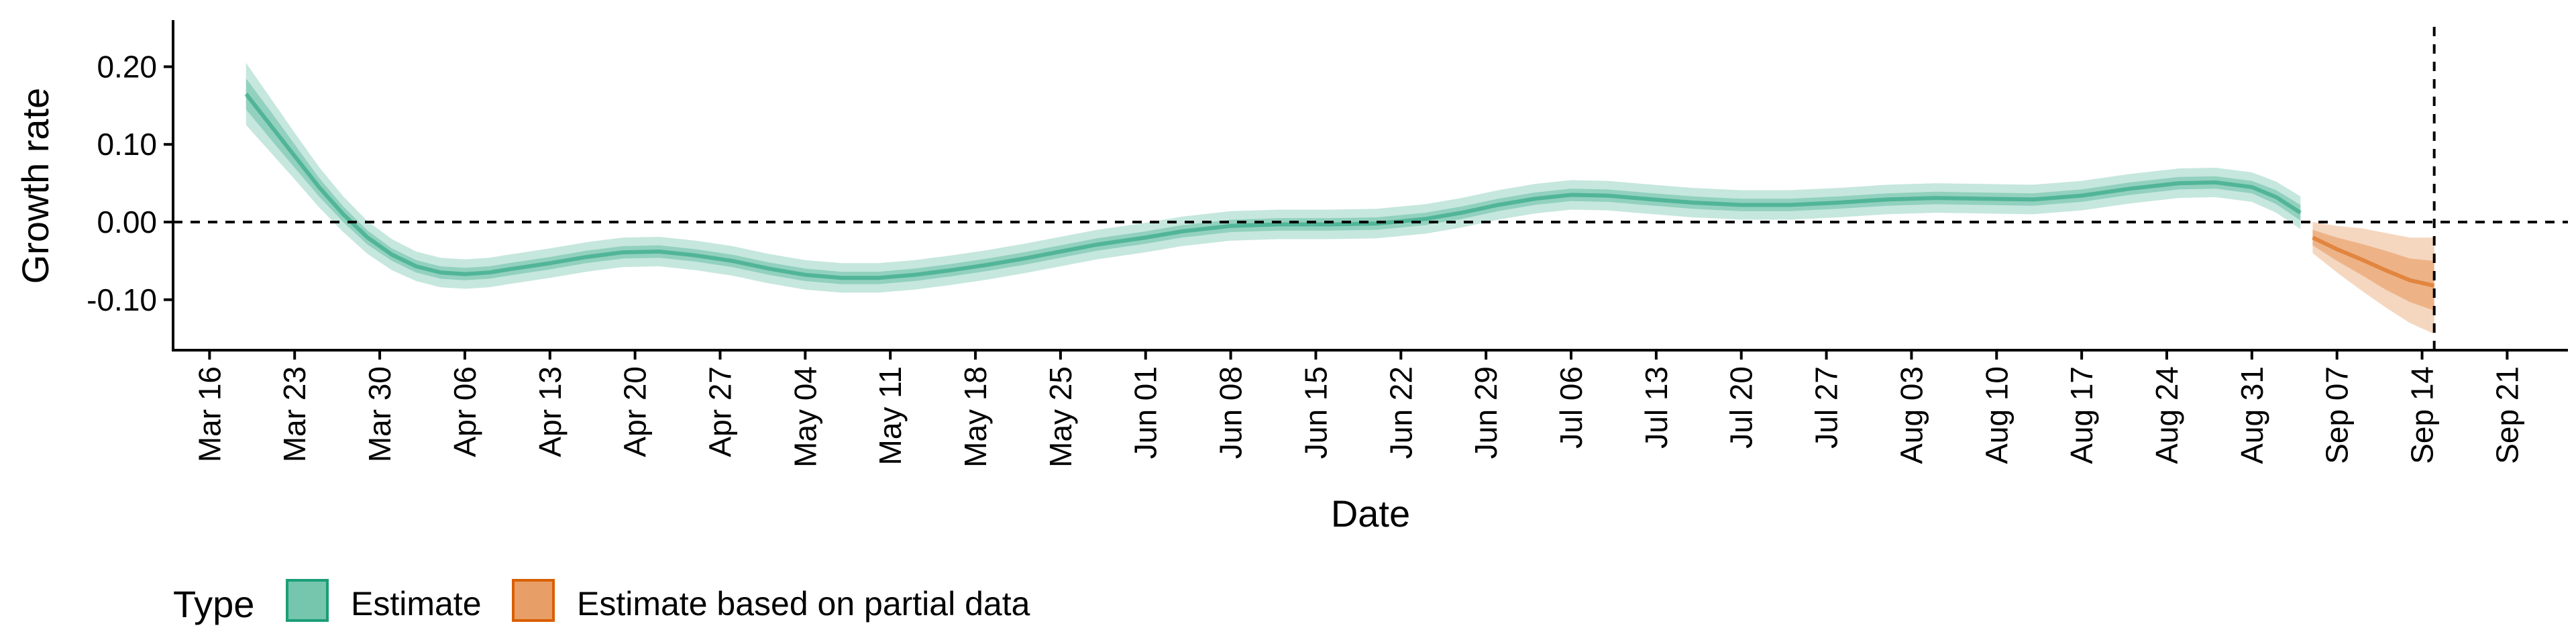 The height and width of the screenshot is (644, 2576). I want to click on y-tick-label: 0.00, so click(127, 222).